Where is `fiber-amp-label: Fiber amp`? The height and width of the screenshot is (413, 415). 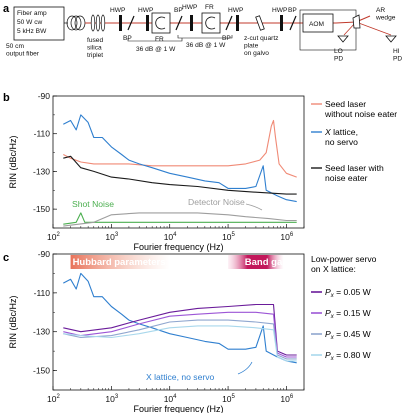 fiber-amp-label: Fiber amp is located at coordinates (32, 13).